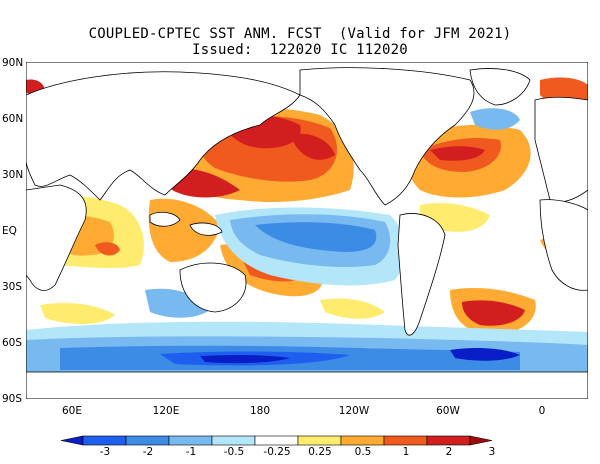  What do you see at coordinates (166, 411) in the screenshot?
I see `lon-label: 120E` at bounding box center [166, 411].